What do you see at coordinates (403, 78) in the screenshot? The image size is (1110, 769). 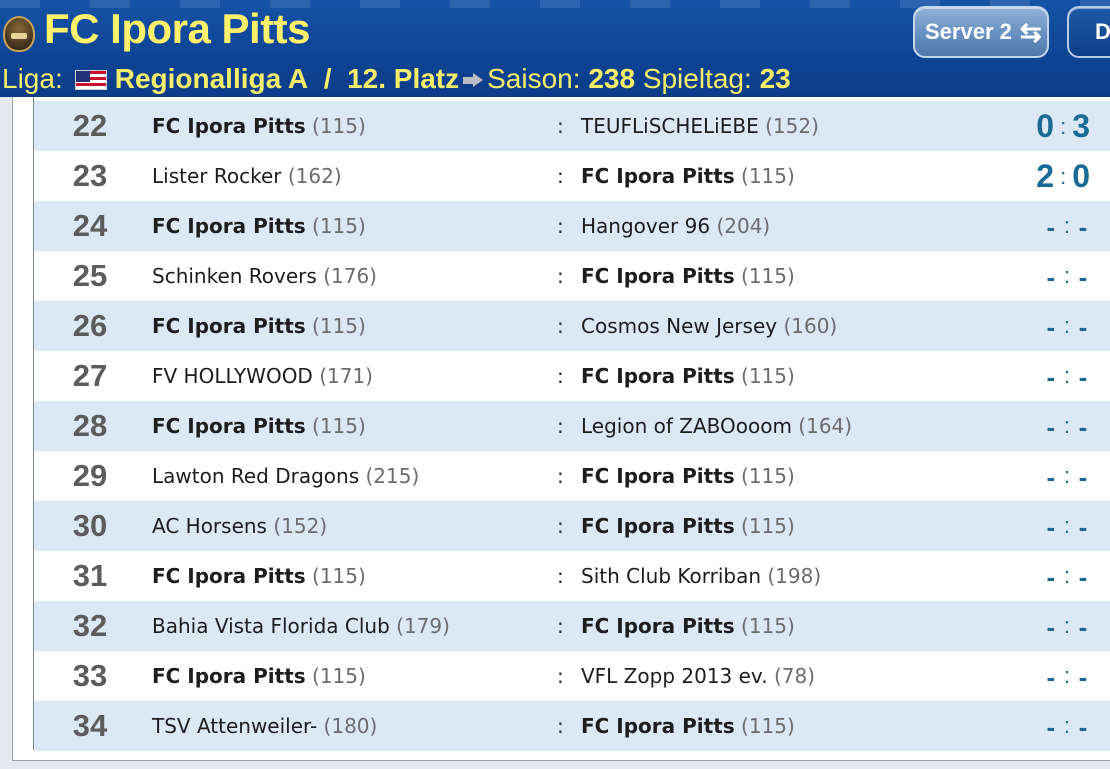 I see `league-place: 12. Platz` at bounding box center [403, 78].